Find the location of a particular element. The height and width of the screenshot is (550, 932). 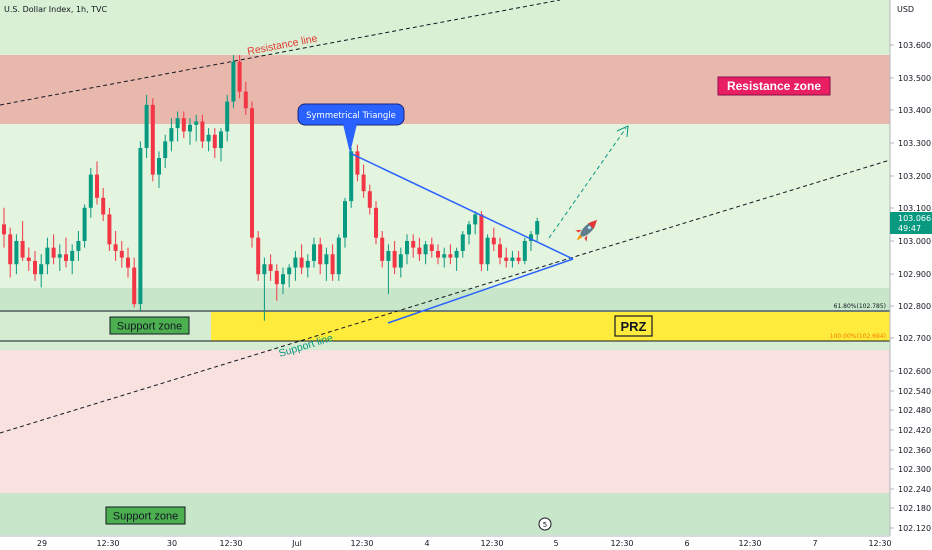

price-tick-label: 103.600 is located at coordinates (914, 45).